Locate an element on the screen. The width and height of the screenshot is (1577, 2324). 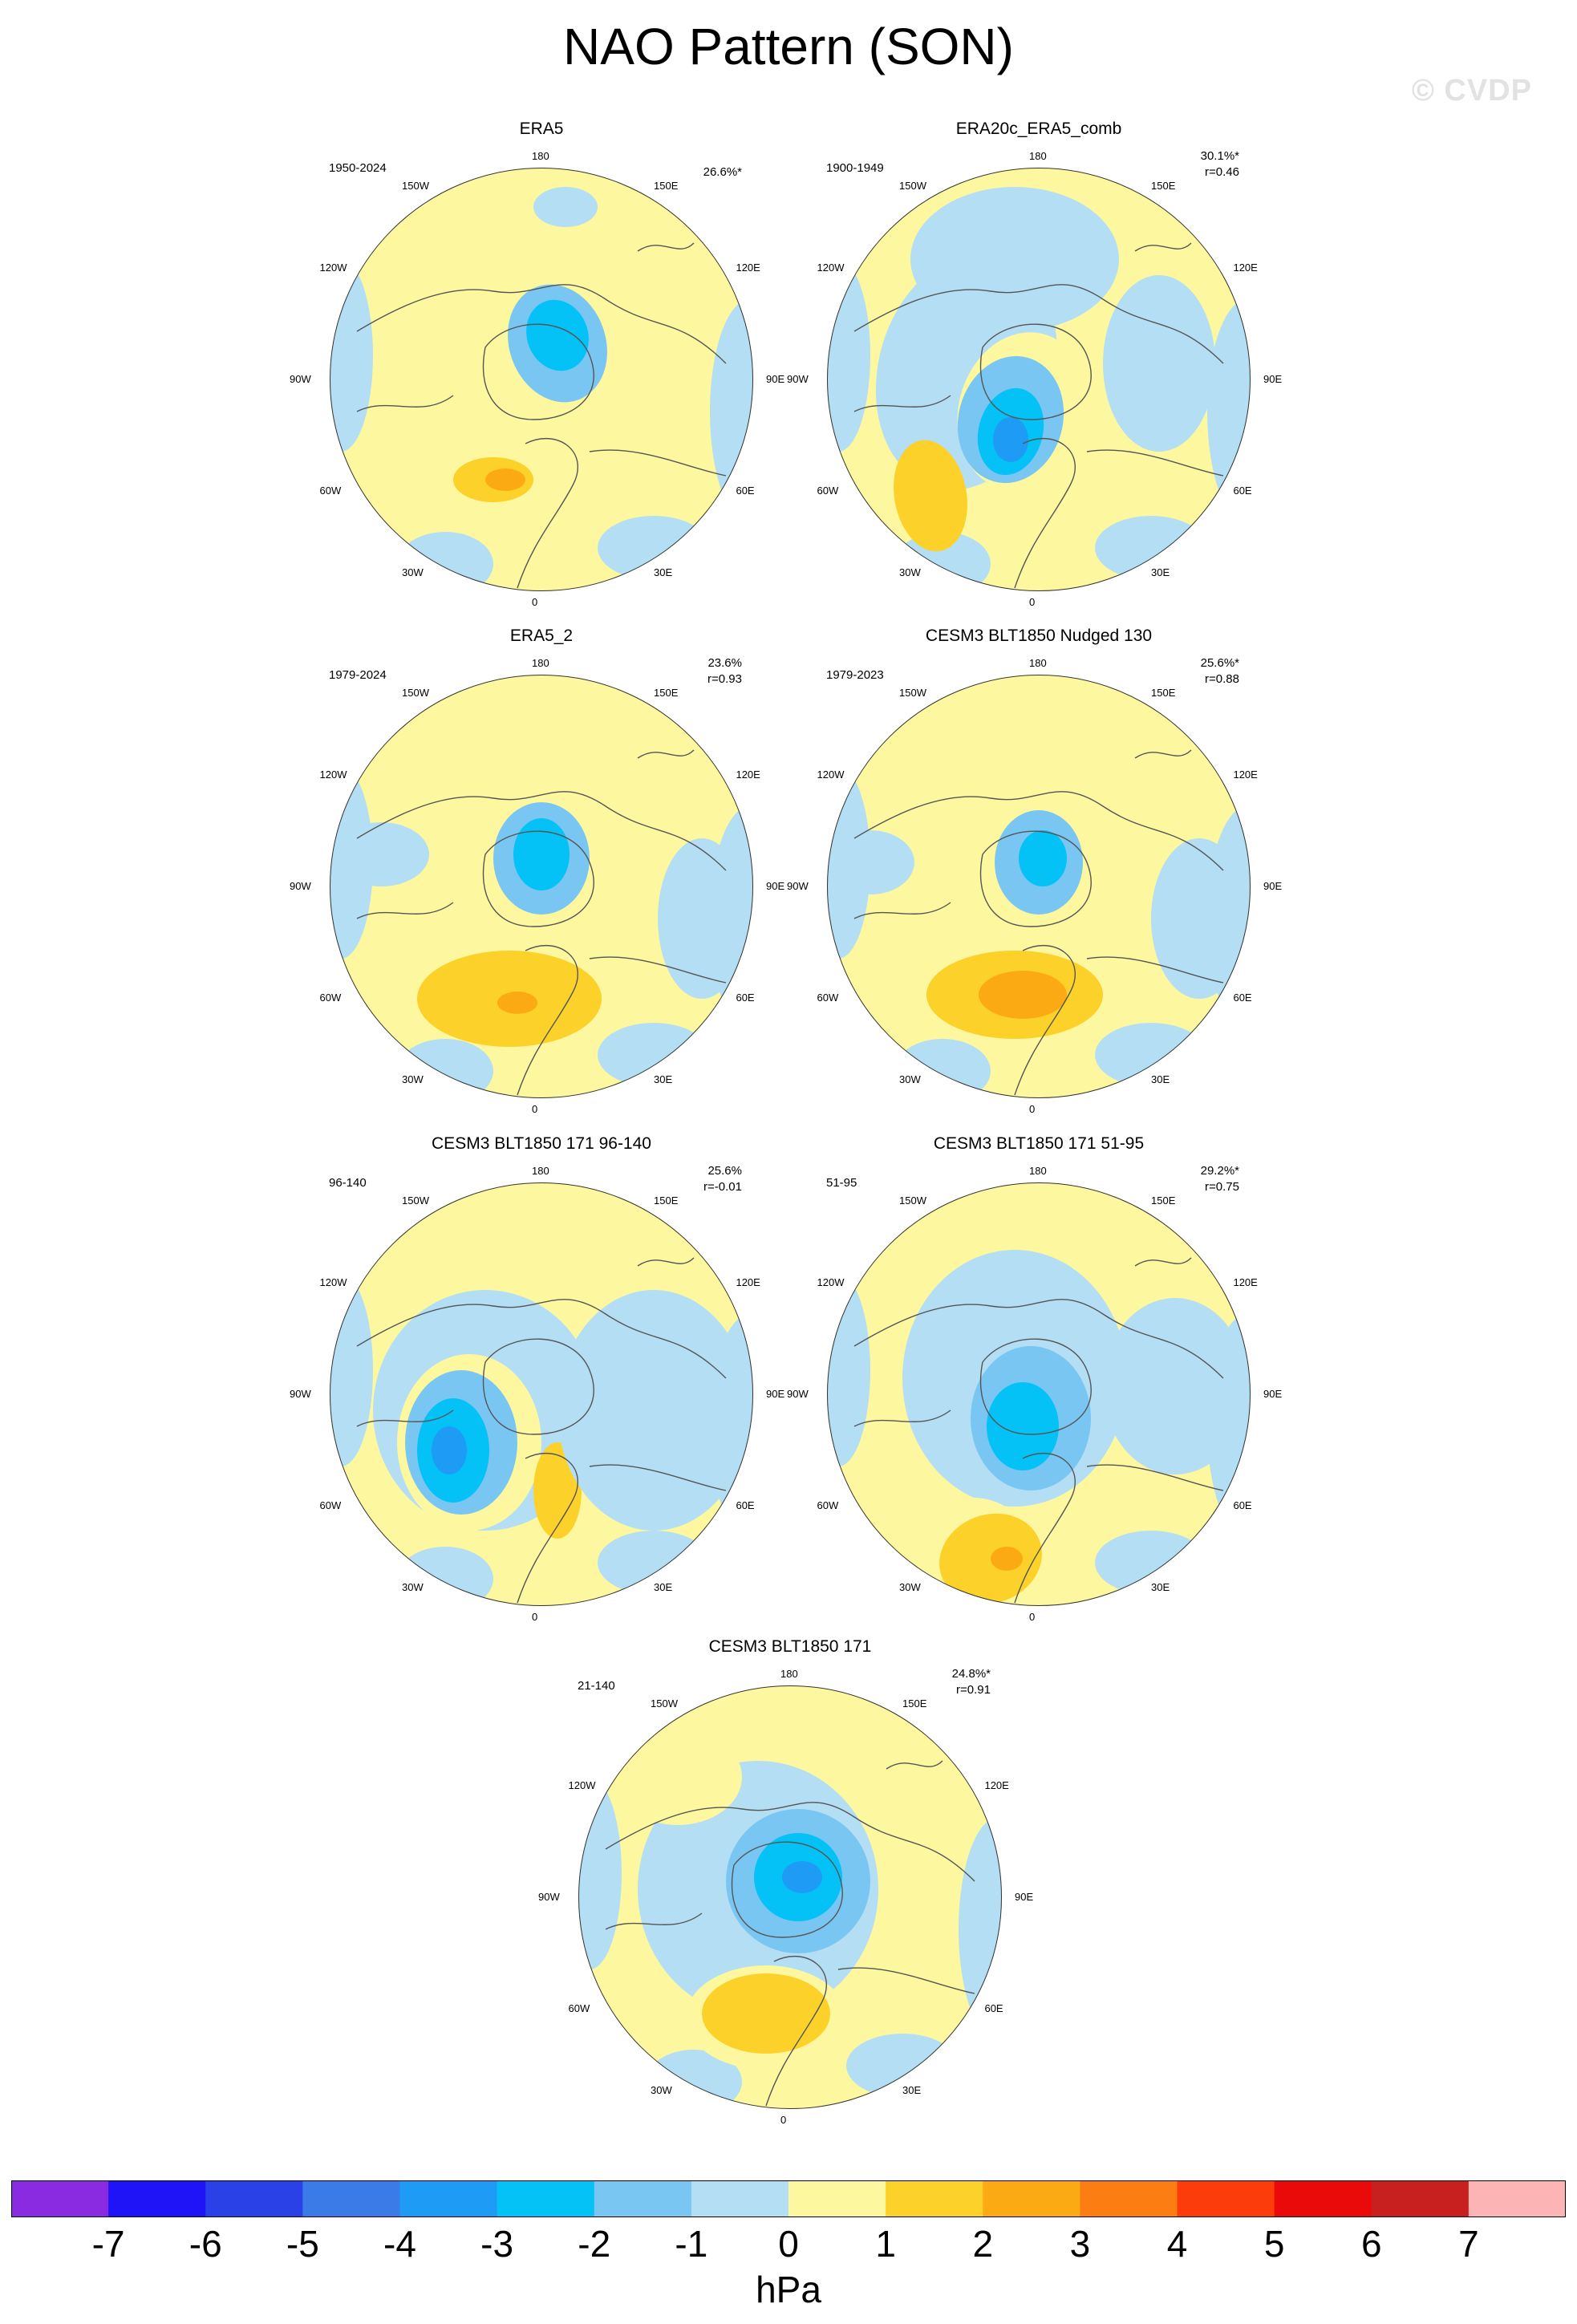
panel-title: CESM3 BLT1850 171 51-95 is located at coordinates (1039, 1143).